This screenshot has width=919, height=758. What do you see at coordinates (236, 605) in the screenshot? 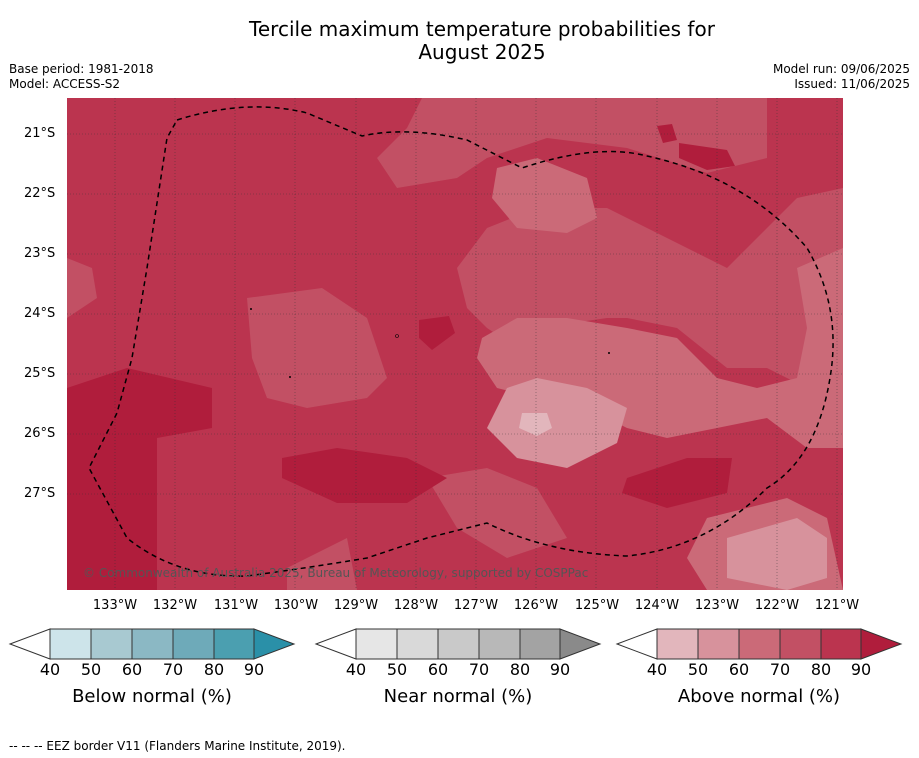
I see `lon-label: 131°W` at bounding box center [236, 605].